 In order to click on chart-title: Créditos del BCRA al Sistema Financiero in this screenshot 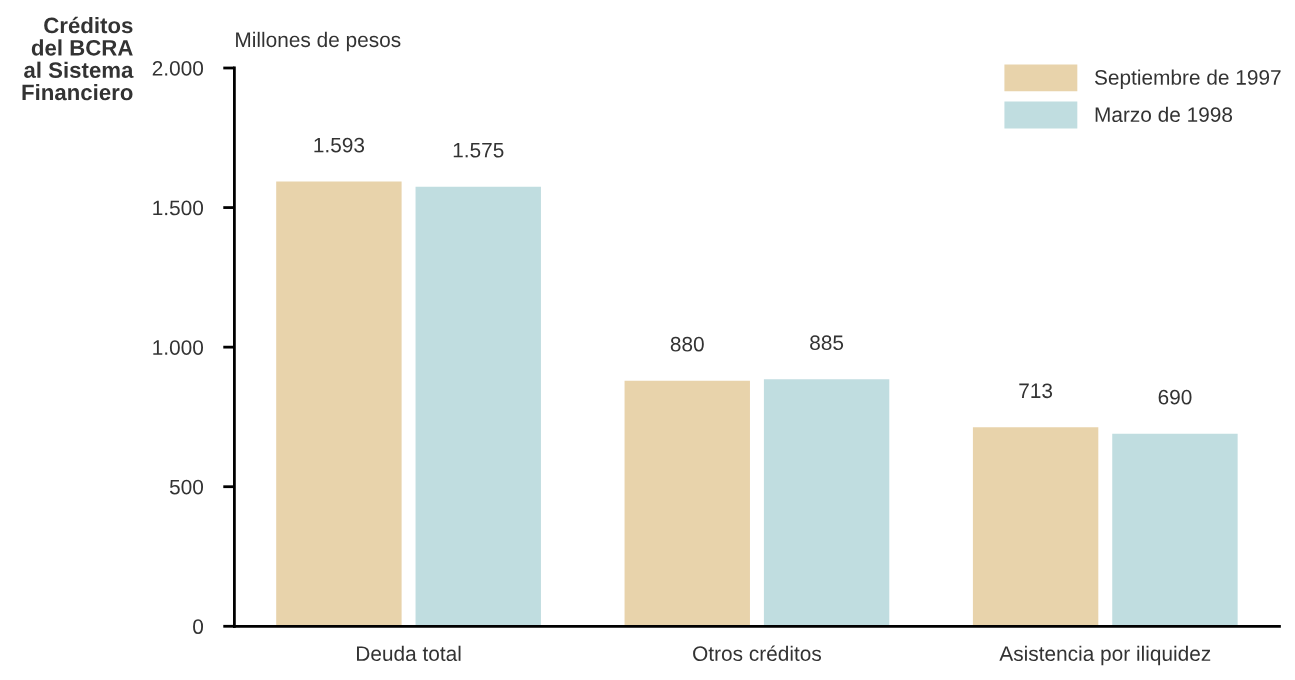, I will do `click(78, 58)`.